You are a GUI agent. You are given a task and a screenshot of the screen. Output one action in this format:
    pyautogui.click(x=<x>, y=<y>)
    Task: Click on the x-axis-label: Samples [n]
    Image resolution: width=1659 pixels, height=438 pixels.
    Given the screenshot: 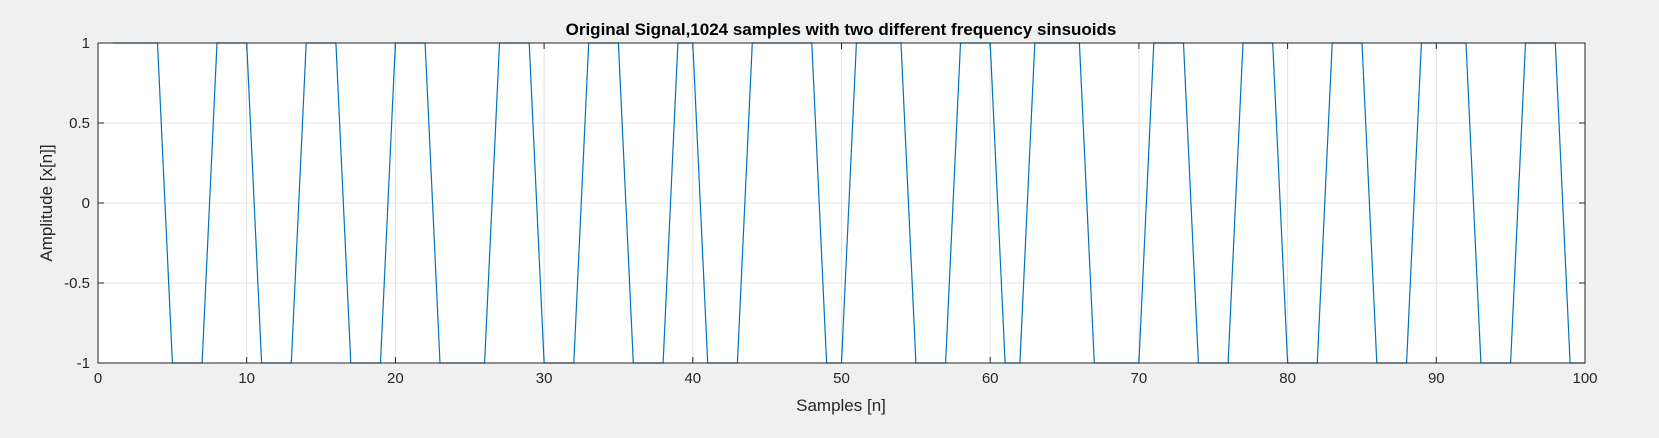 What is the action you would take?
    pyautogui.click(x=841, y=405)
    